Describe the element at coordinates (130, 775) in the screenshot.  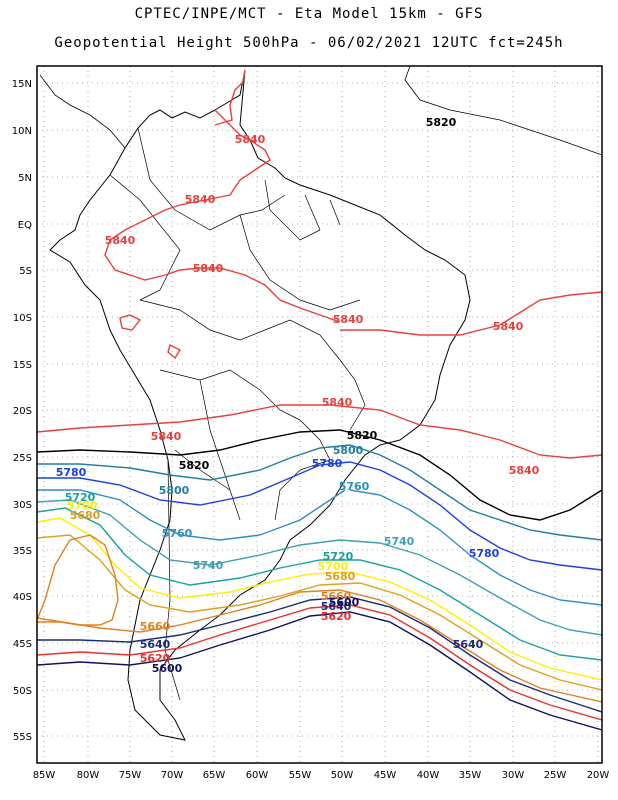
I see `lon-tick-label: 75W` at that location.